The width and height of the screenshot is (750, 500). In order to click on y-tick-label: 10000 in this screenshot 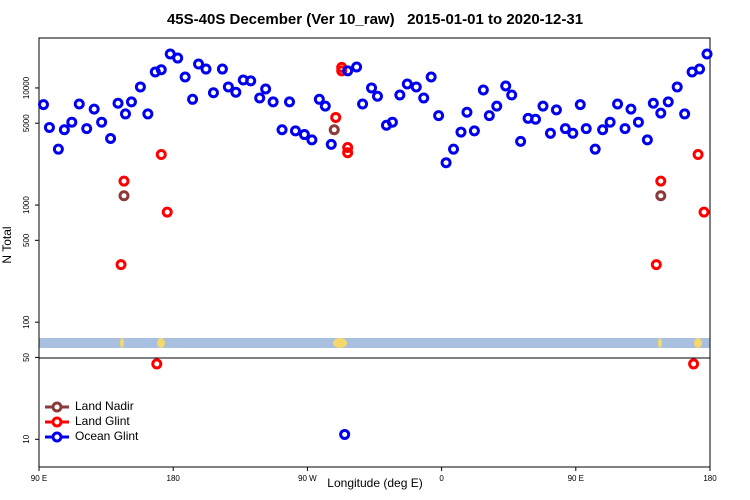, I will do `click(26, 87)`.